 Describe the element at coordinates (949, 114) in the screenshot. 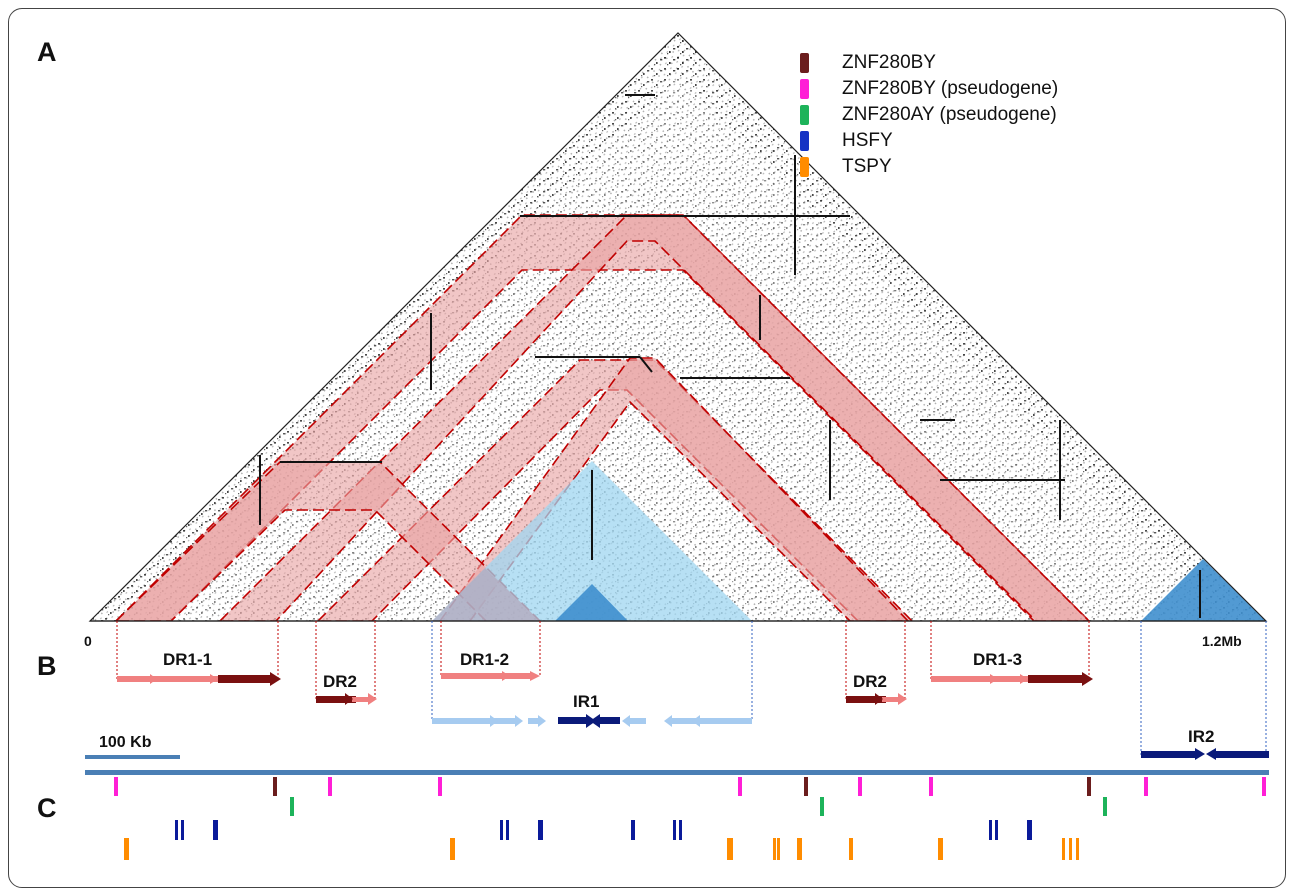

I see `legend-label: ZNF280AY (pseudogene)` at that location.